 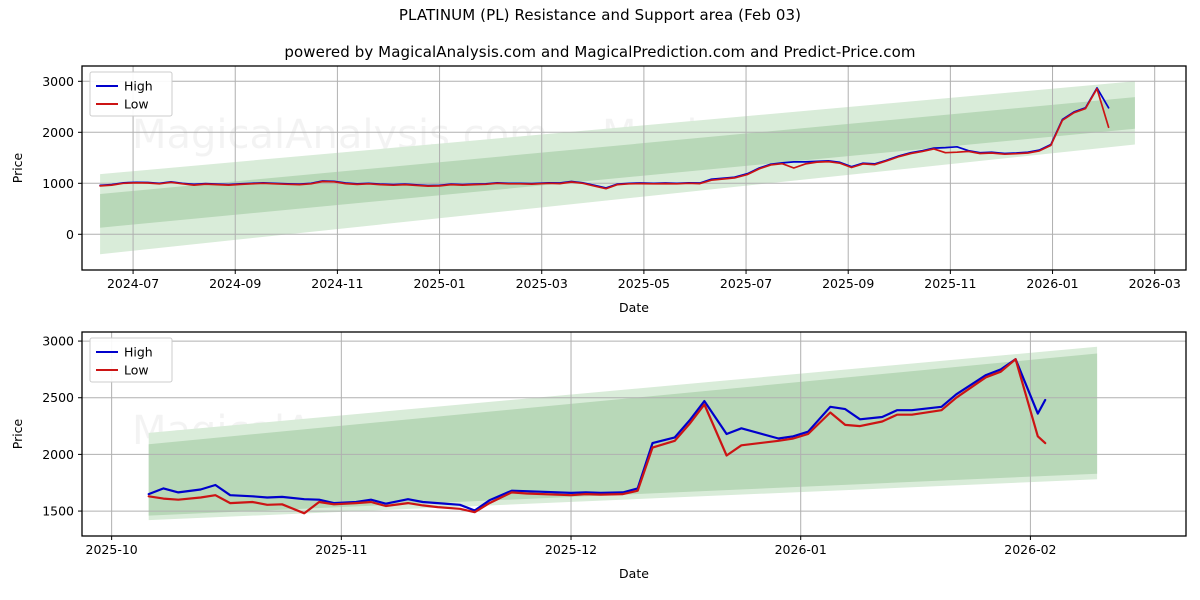 I want to click on y-tick-label: 1500, so click(x=58, y=511).